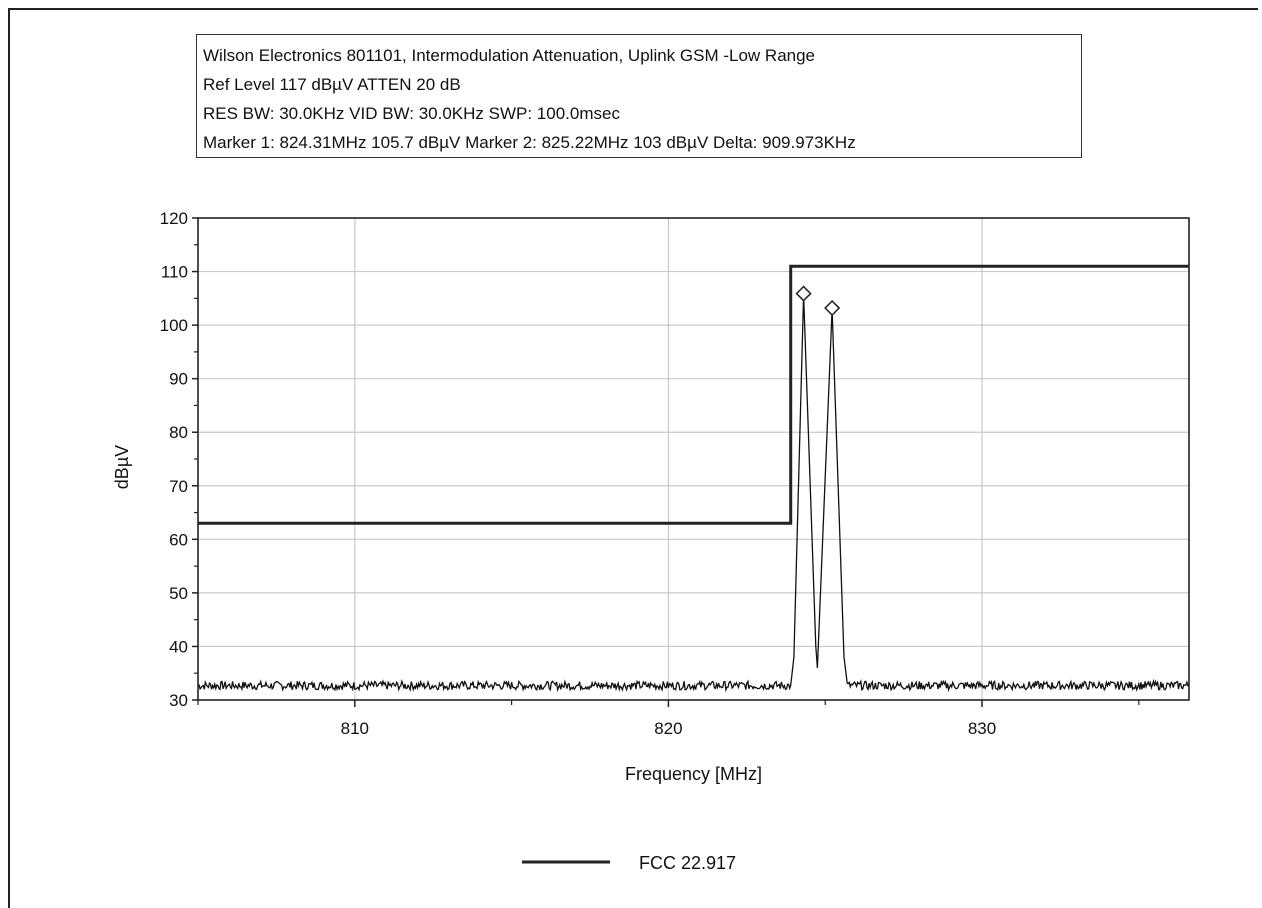  Describe the element at coordinates (178, 486) in the screenshot. I see `y-tick-label: 70` at that location.